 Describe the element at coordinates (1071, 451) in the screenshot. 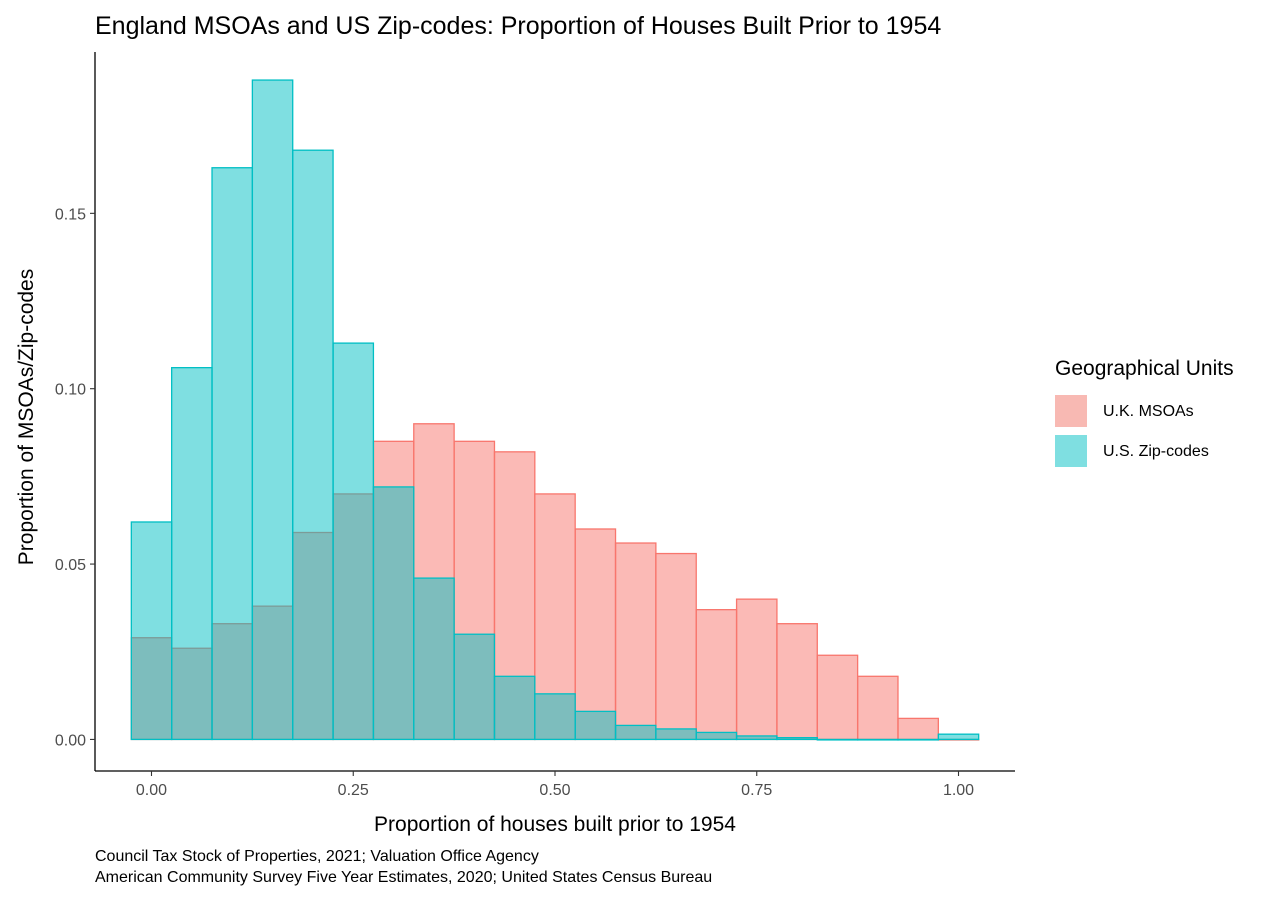

I see `legend-key-us-zip-codes` at that location.